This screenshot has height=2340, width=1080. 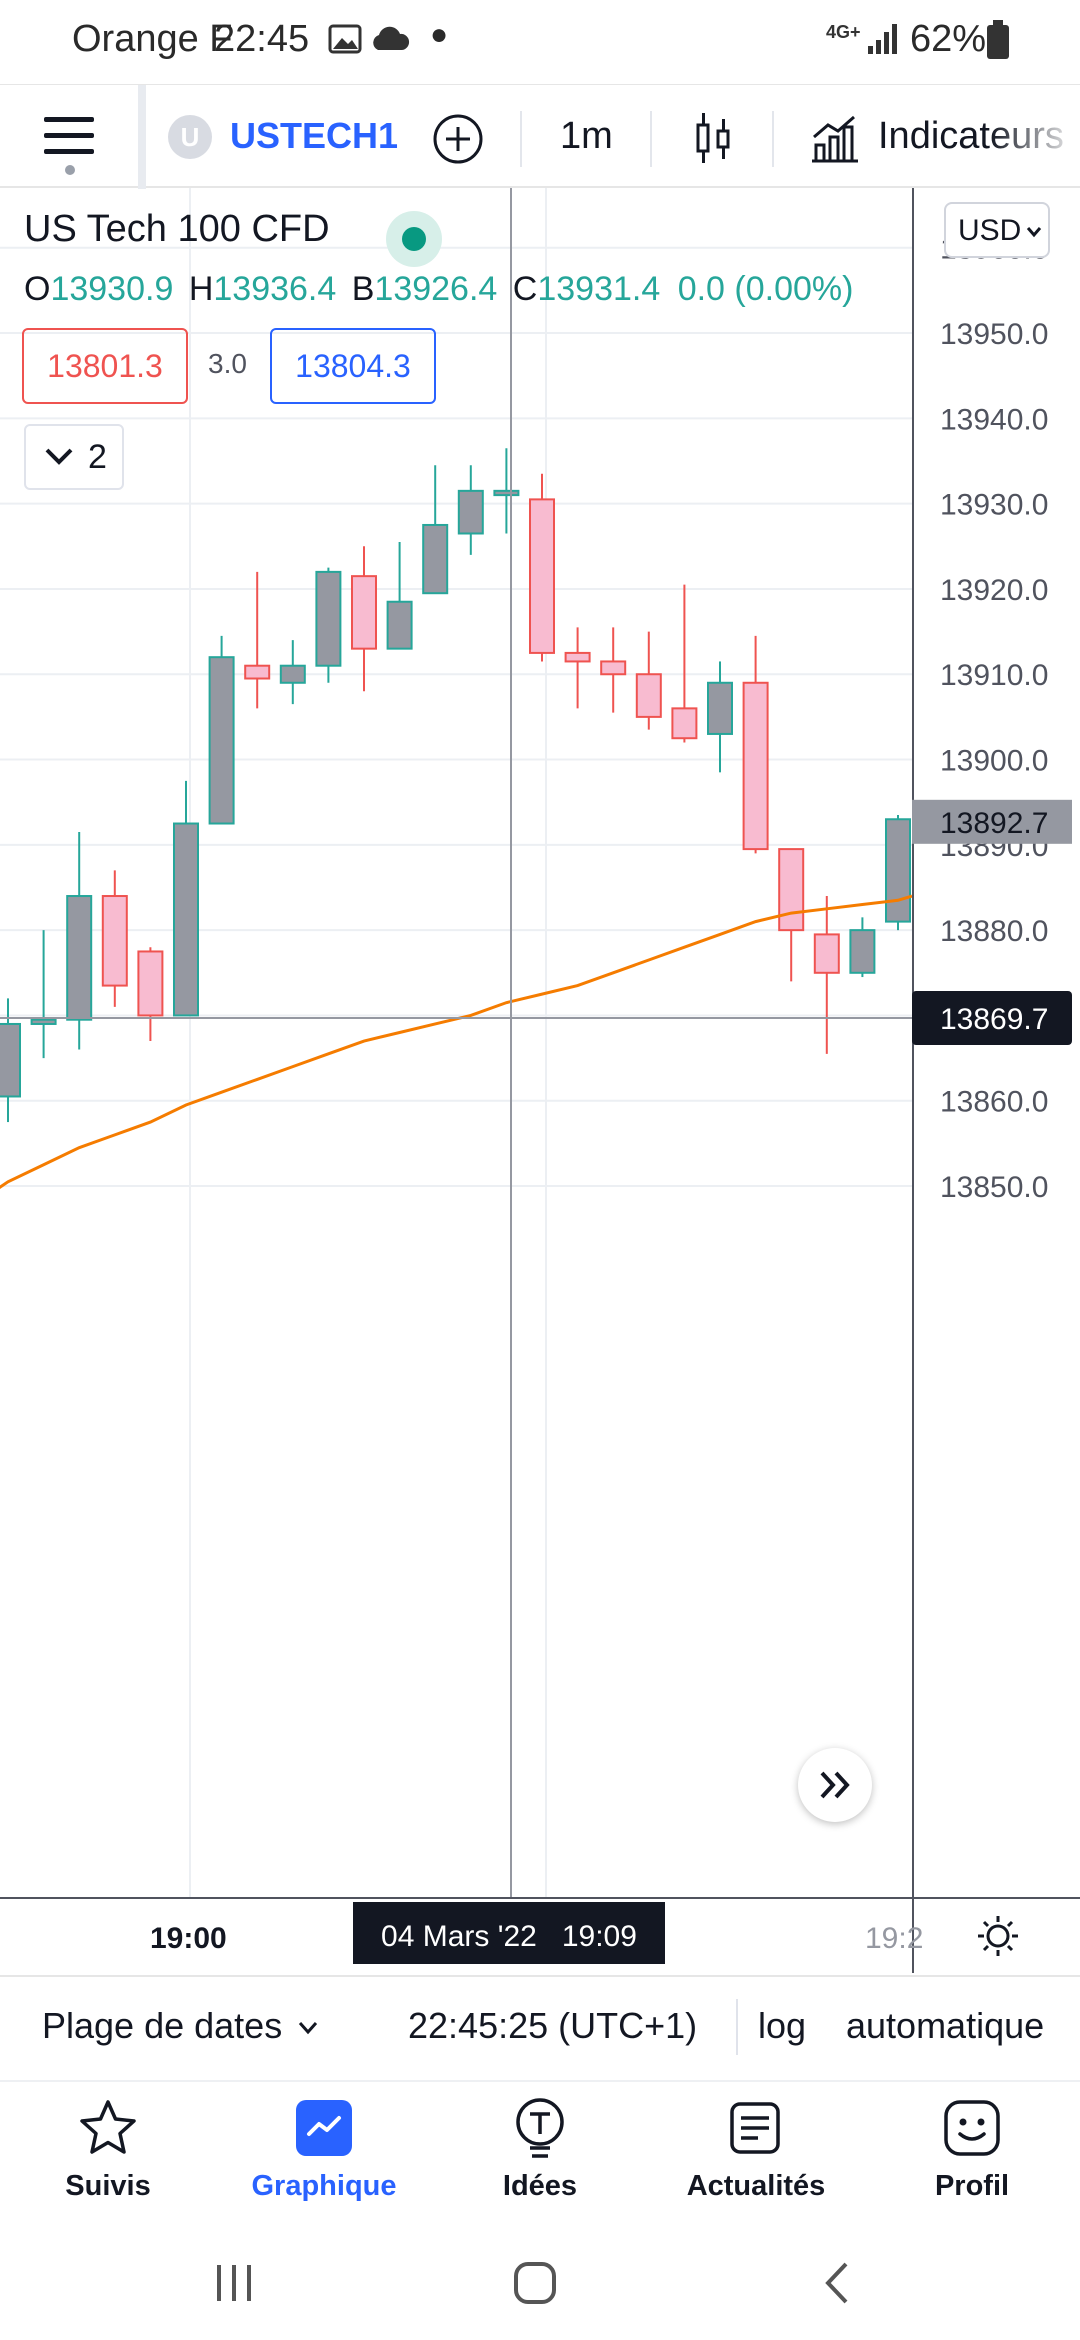 I want to click on price-tick-label: 13930.0, so click(x=994, y=505).